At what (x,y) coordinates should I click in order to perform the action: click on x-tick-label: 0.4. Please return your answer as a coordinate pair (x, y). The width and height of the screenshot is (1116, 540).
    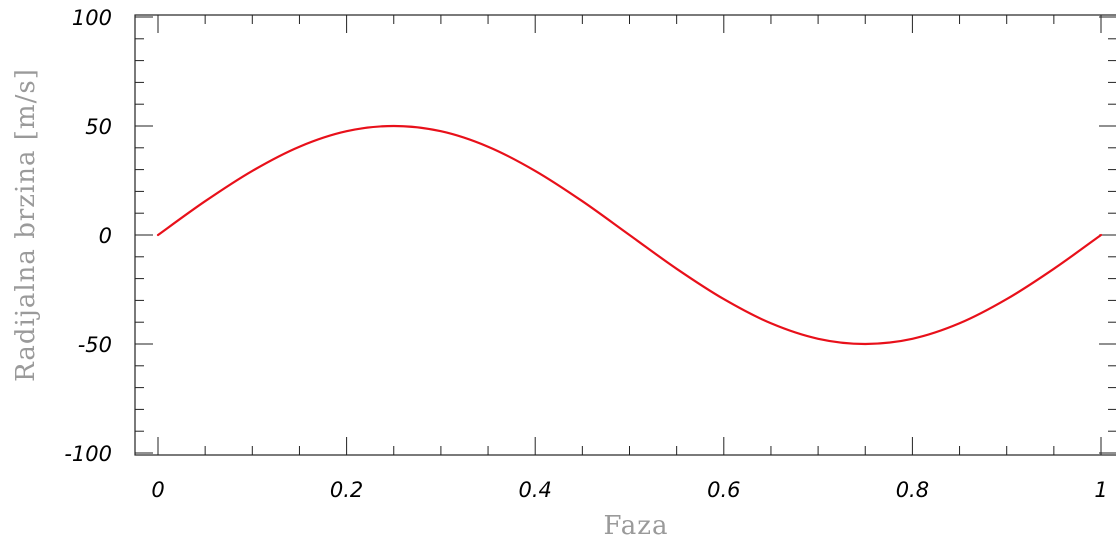
    Looking at the image, I should click on (534, 490).